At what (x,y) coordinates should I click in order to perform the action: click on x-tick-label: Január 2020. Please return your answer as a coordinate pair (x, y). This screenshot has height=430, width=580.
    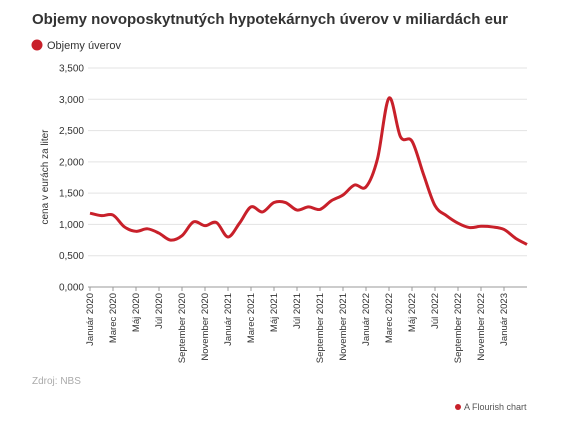
    Looking at the image, I should click on (90, 319).